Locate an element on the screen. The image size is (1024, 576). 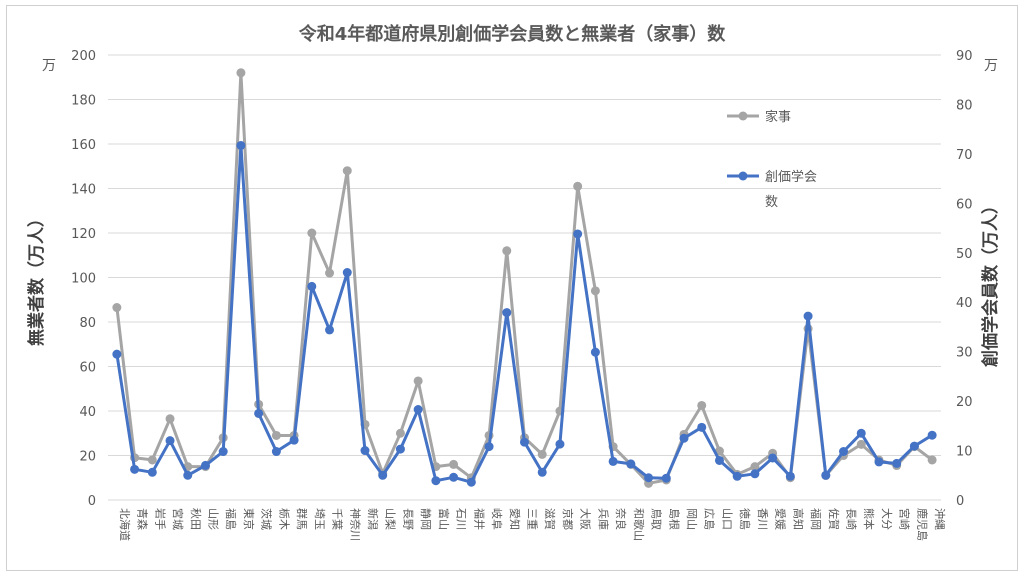
y-right-tick-label: 70 is located at coordinates (964, 155).